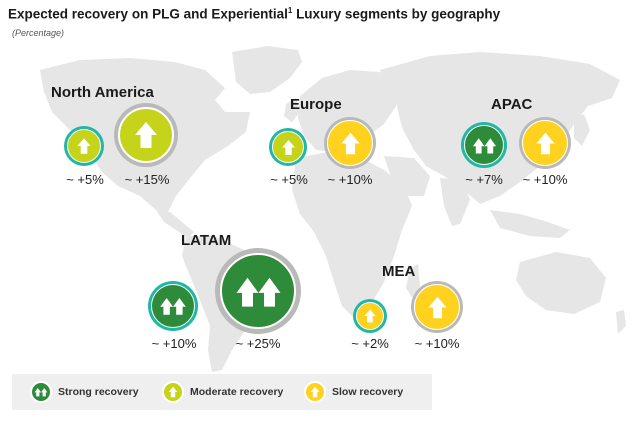  What do you see at coordinates (258, 343) in the screenshot?
I see `latam-experiential-value: ~ +25%` at bounding box center [258, 343].